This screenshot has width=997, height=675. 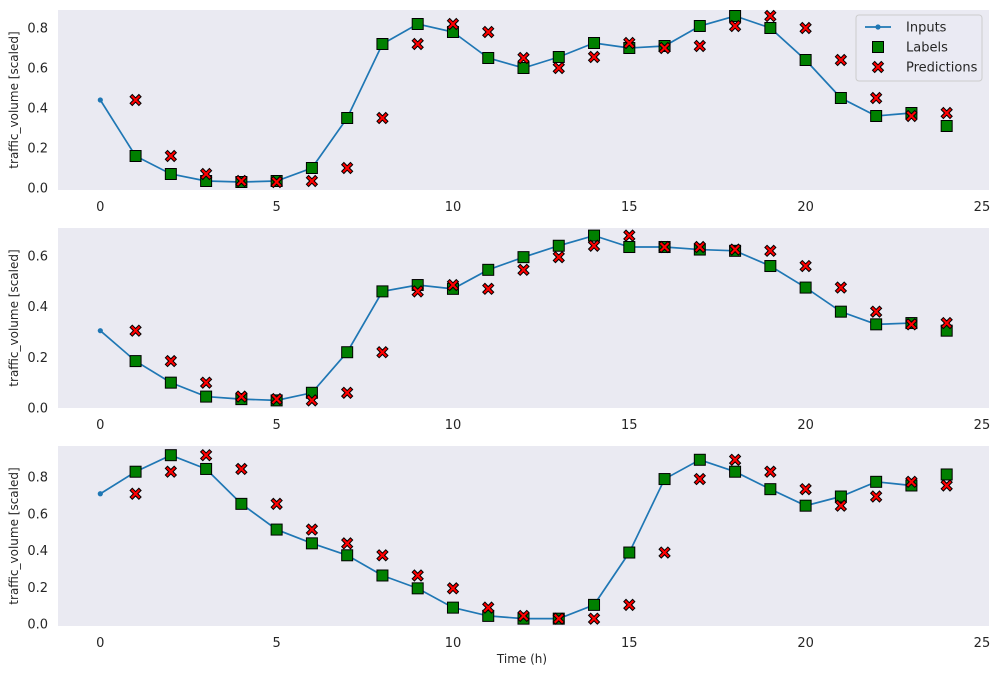 I want to click on legend-entry-label: Inputs, so click(x=926, y=28).